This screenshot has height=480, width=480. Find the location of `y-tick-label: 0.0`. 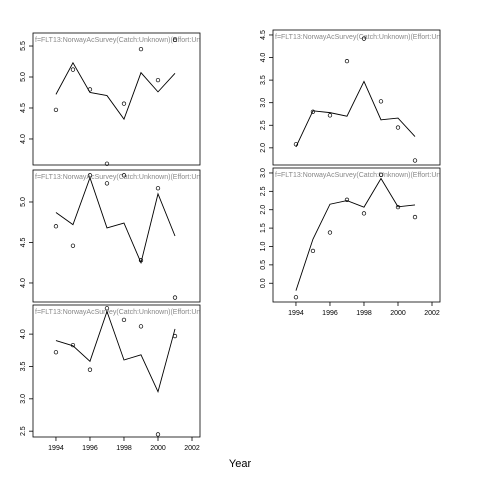

y-tick-label: 0.0 is located at coordinates (263, 283).